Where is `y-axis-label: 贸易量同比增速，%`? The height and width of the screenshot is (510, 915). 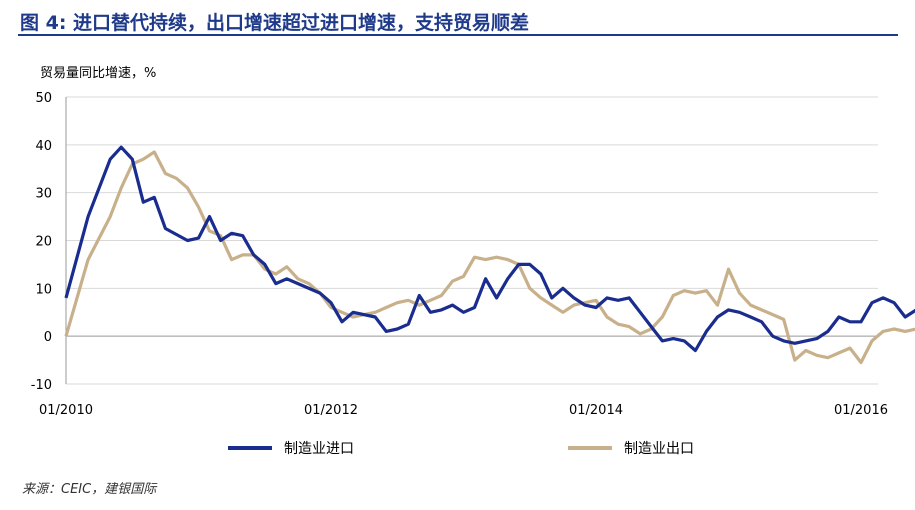 y-axis-label: 贸易量同比增速，% is located at coordinates (98, 73).